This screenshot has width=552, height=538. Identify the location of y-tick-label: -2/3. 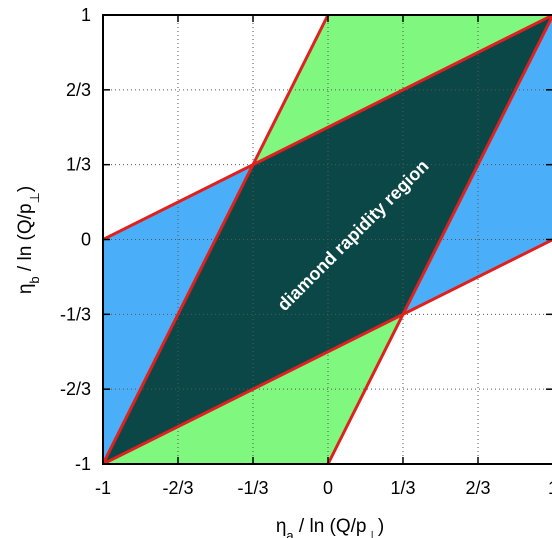
(75, 389).